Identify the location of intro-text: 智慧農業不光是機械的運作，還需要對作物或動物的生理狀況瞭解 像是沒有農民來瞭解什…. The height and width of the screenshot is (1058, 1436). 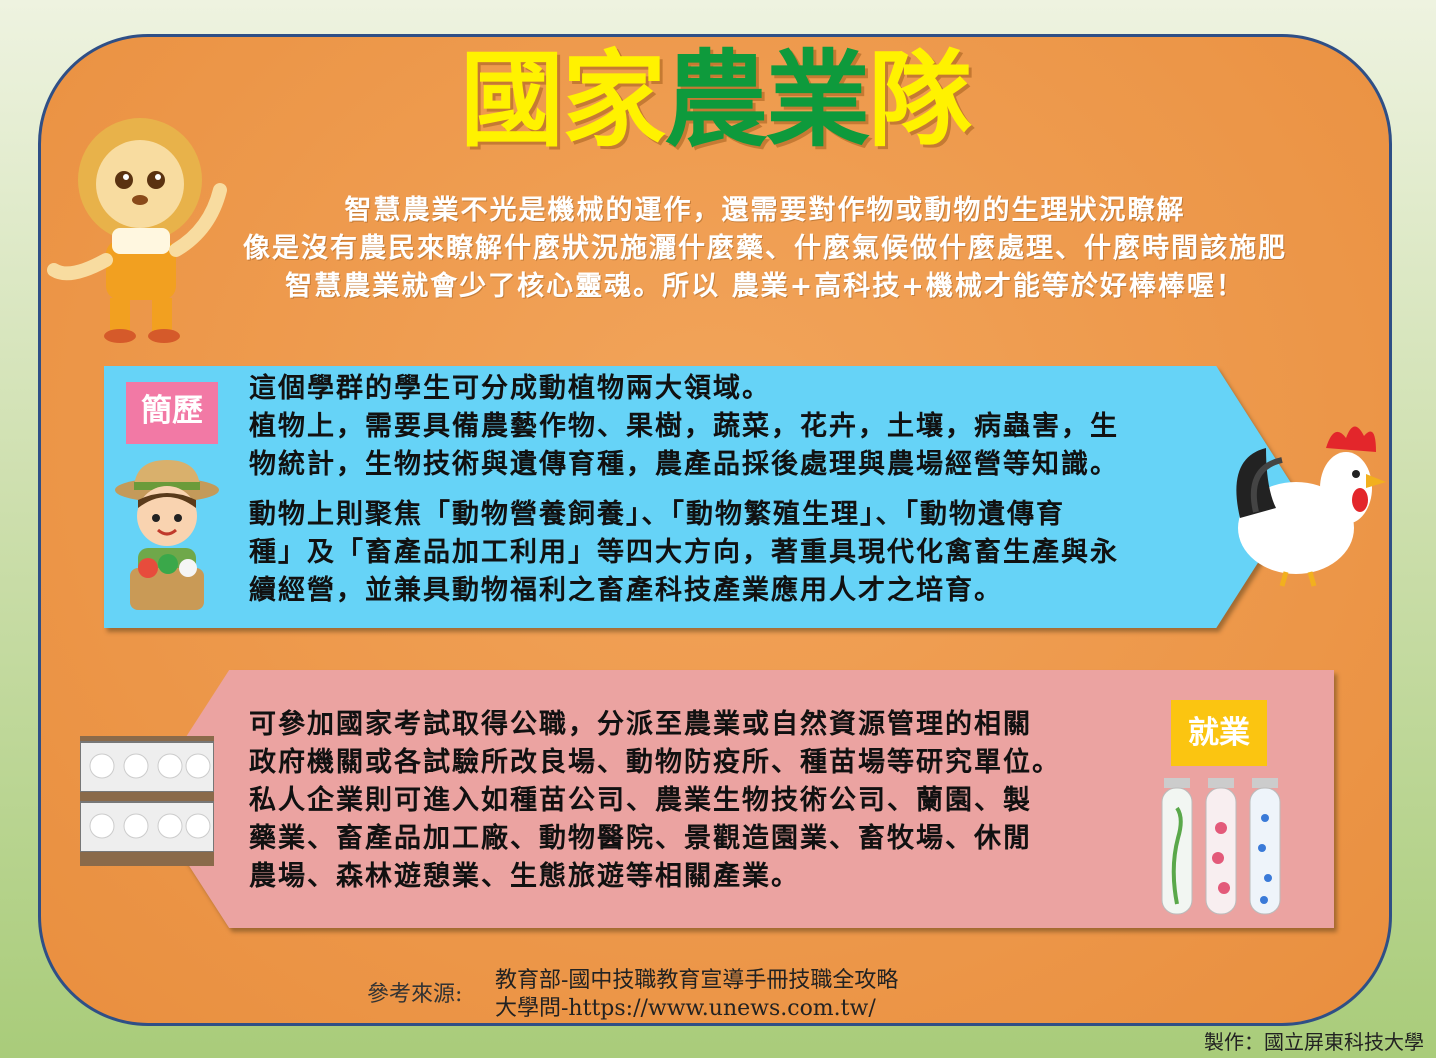
(765, 249).